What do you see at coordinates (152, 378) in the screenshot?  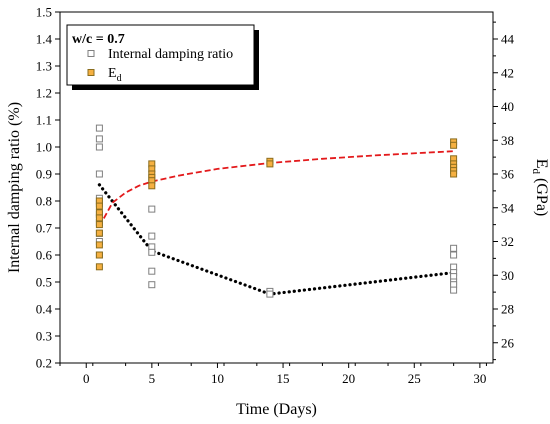 I see `x-tick-label: 5` at bounding box center [152, 378].